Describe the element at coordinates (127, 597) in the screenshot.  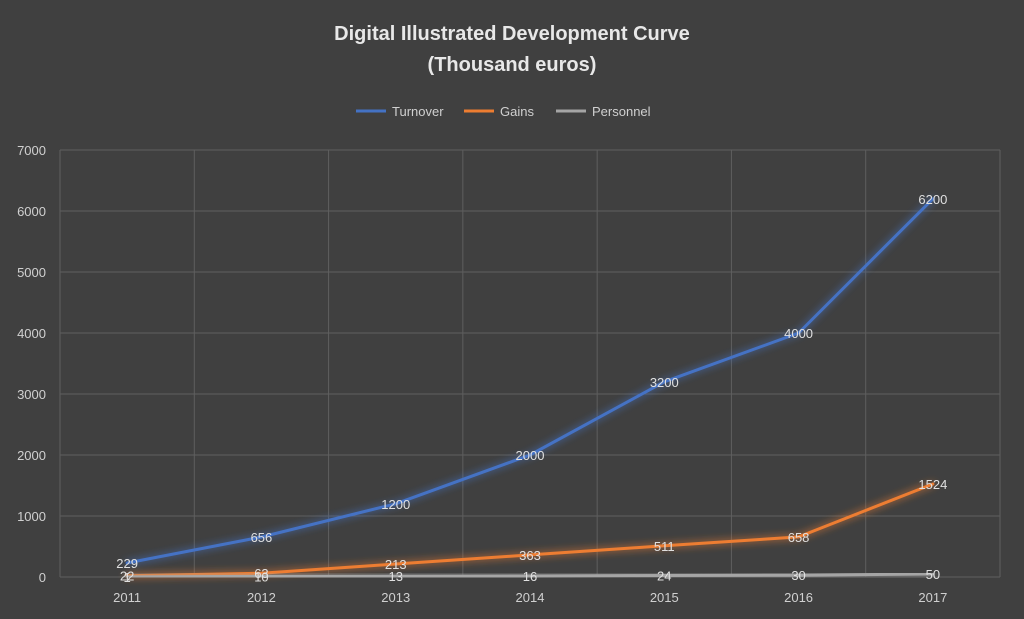
I see `x-tick-label: 2011` at that location.